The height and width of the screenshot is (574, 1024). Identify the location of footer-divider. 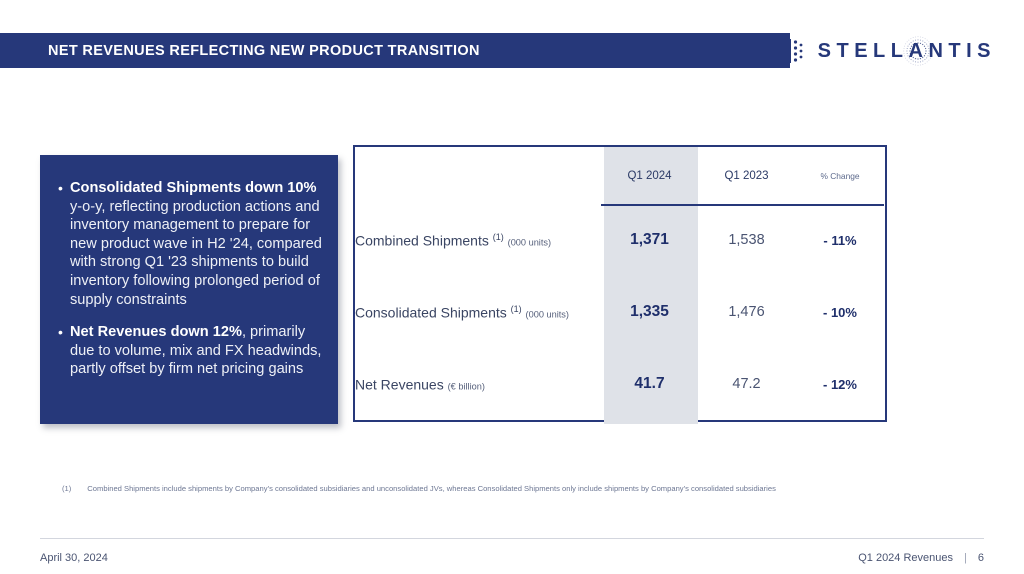
(512, 538).